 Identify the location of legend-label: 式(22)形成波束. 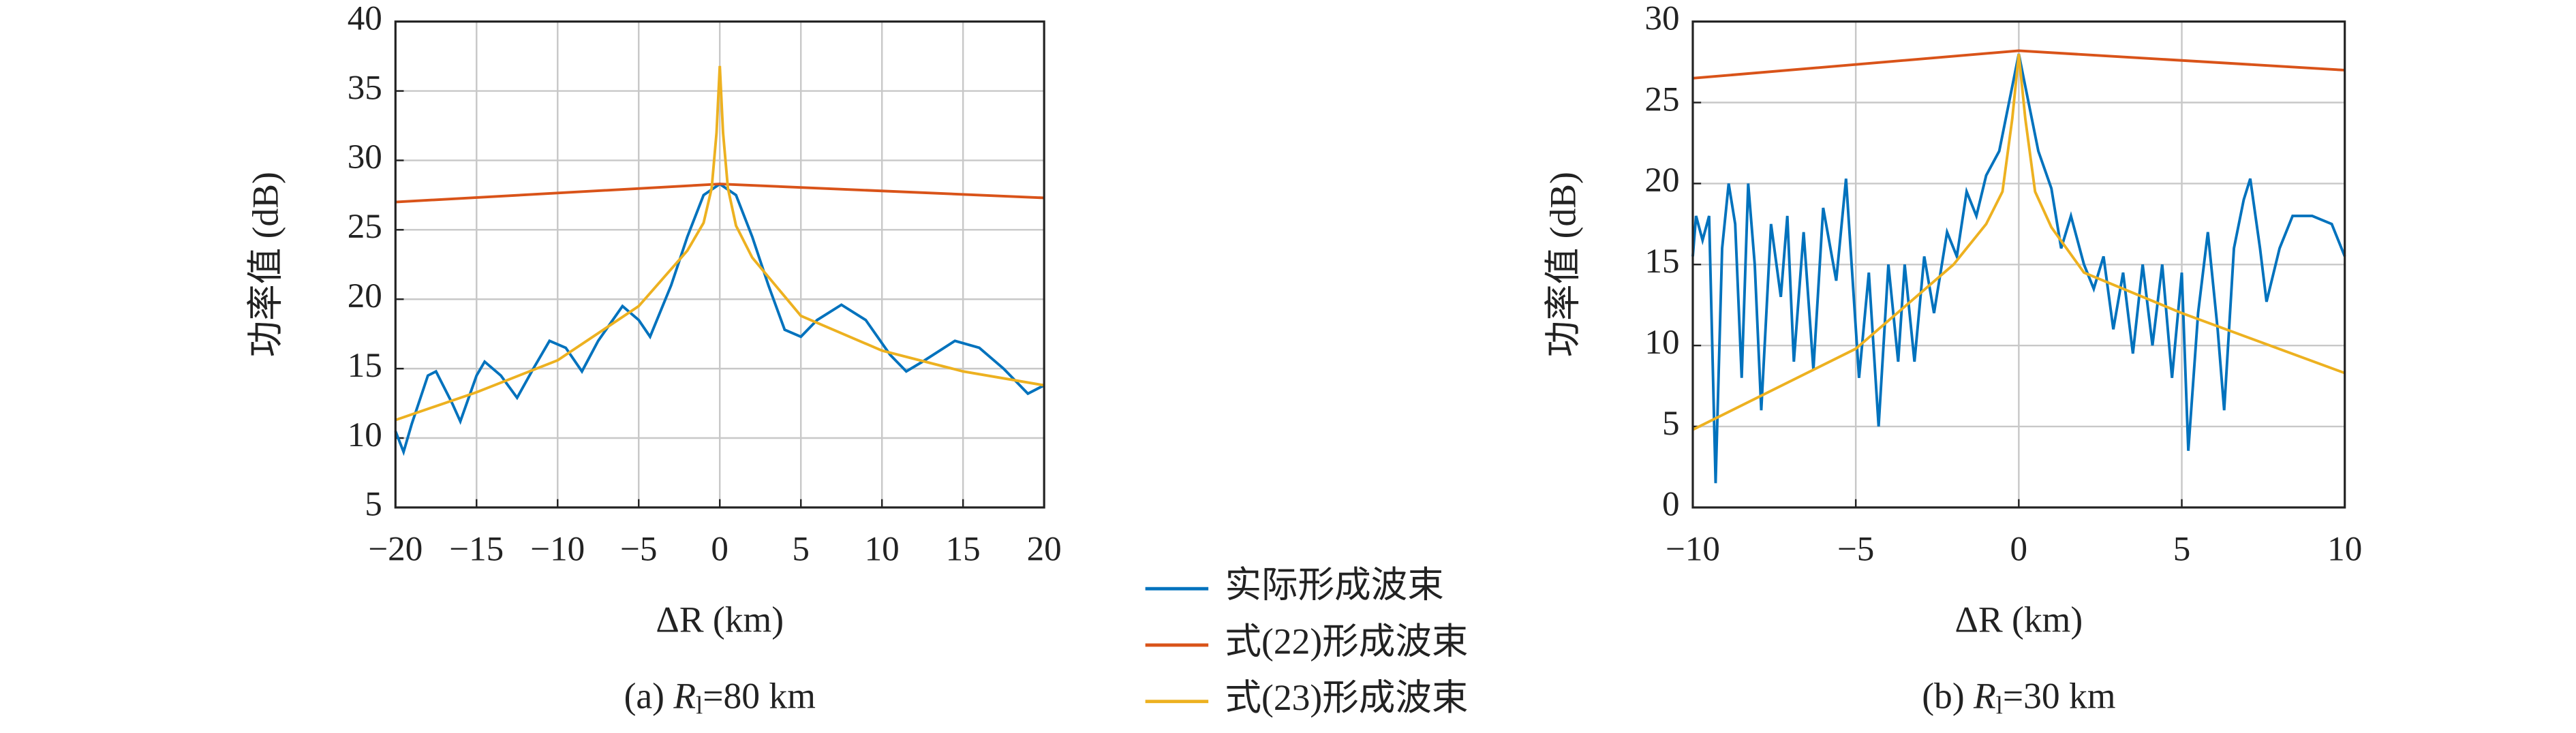
(1346, 641).